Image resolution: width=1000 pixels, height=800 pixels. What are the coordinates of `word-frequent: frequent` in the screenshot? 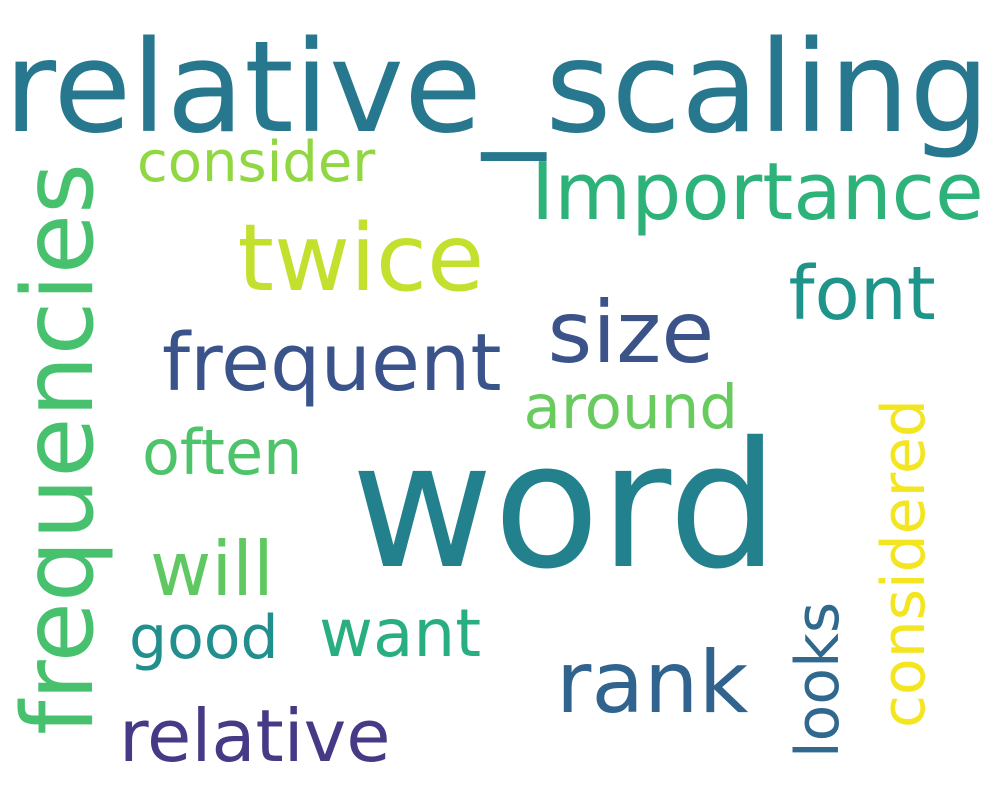 It's located at (332, 362).